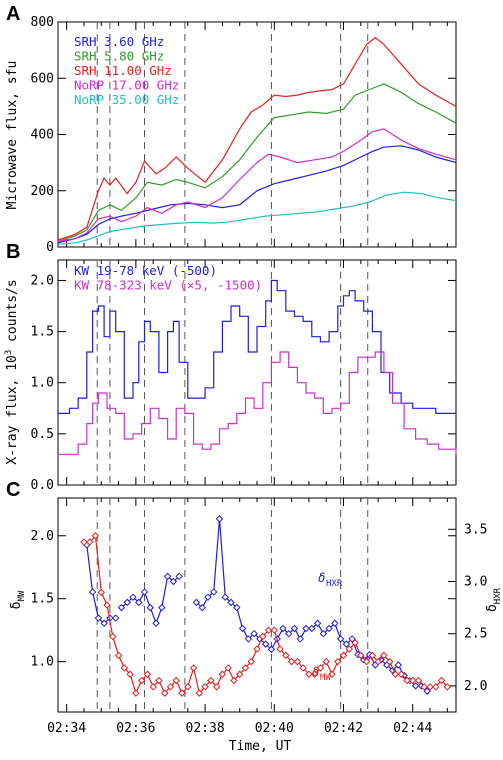 This screenshot has height=760, width=503. Describe the element at coordinates (42, 280) in the screenshot. I see `panel-b-y-tick-label: 2.0` at that location.